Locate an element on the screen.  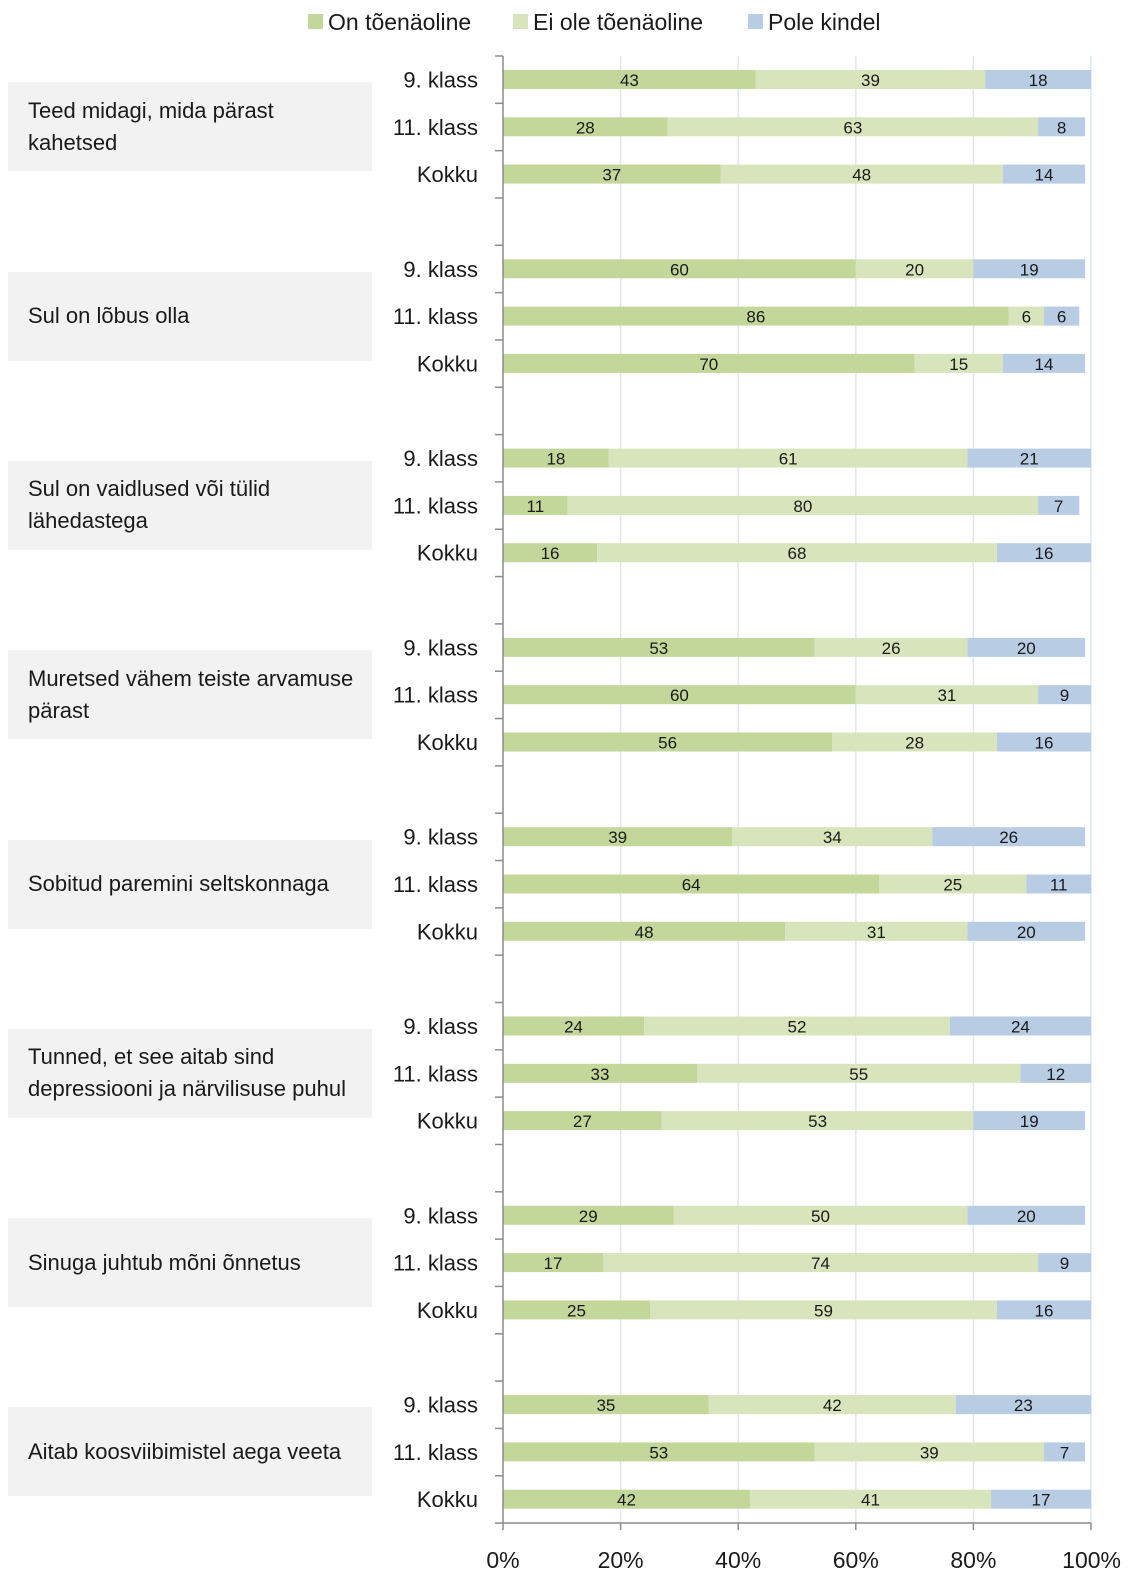
question-box: Sul on vaidlused või tülid lähedastega is located at coordinates (190, 505).